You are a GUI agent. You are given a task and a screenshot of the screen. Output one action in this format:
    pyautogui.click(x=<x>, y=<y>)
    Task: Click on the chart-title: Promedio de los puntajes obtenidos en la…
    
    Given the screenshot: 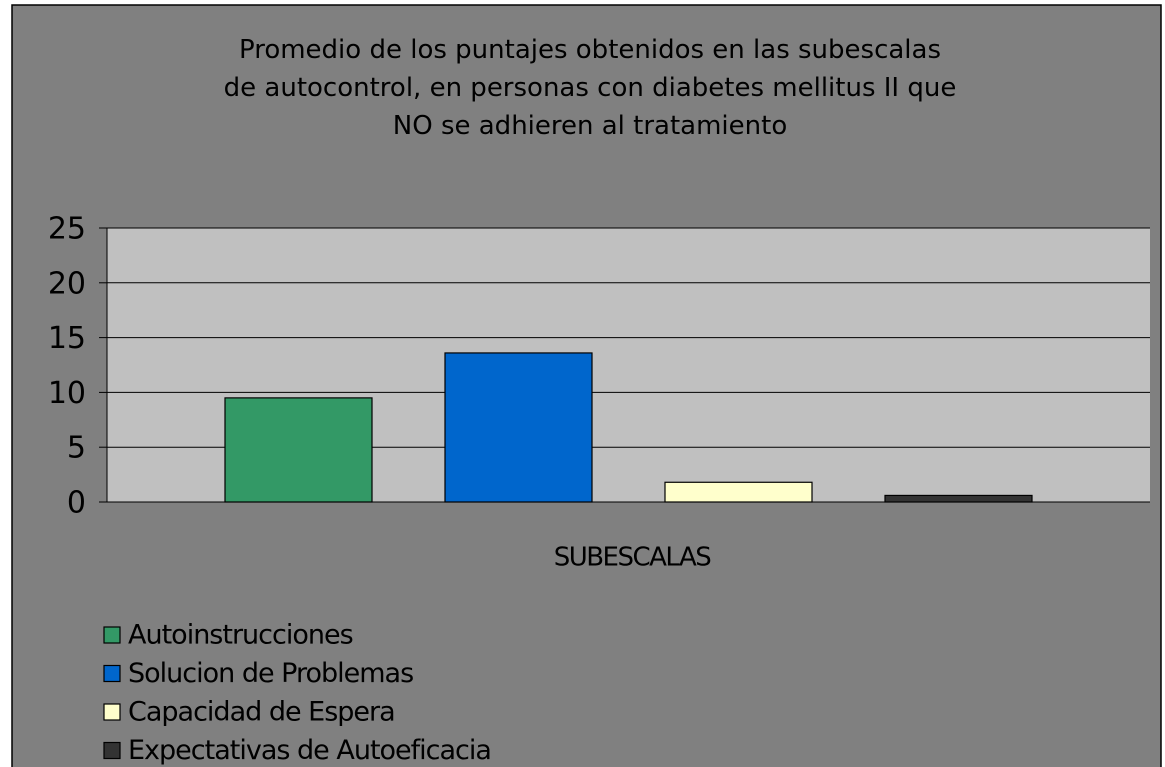 What is the action you would take?
    pyautogui.click(x=590, y=88)
    